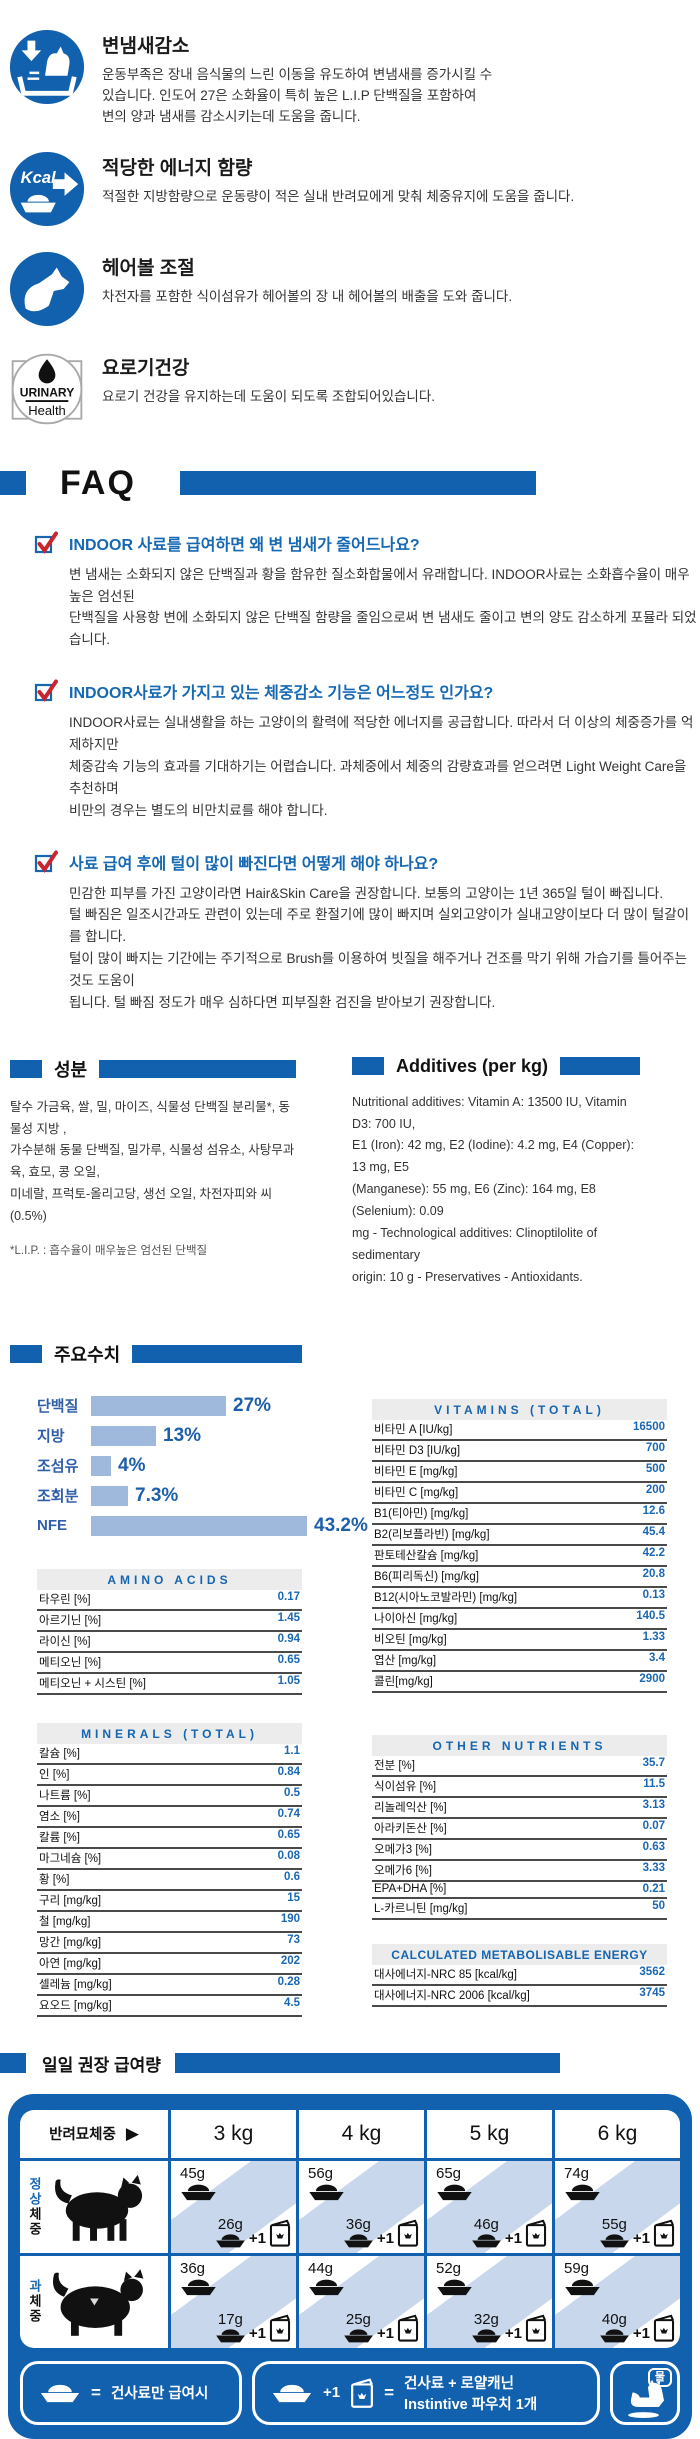 The height and width of the screenshot is (2439, 700). I want to click on dry-ration: 52g, so click(454, 2278).